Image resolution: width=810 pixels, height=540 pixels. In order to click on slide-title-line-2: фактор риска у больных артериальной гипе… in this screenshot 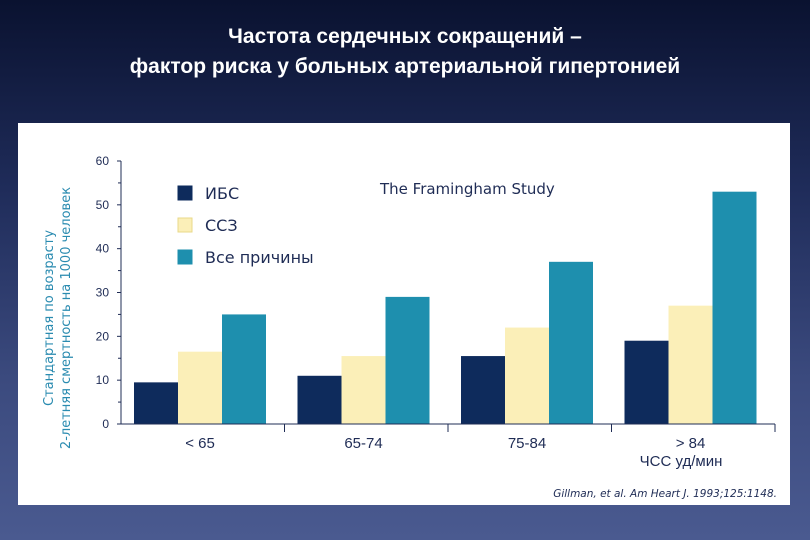, I will do `click(405, 66)`.